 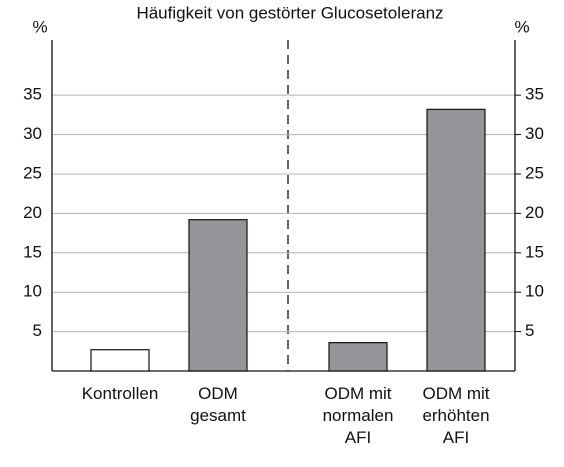 I want to click on y-axis-label: %, so click(x=39, y=26).